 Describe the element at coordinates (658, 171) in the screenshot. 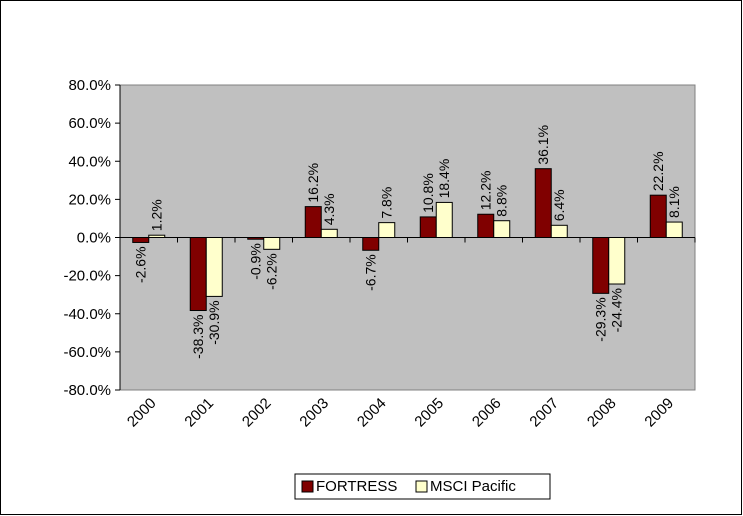

I see `data-label-fortress: 22.2%` at that location.